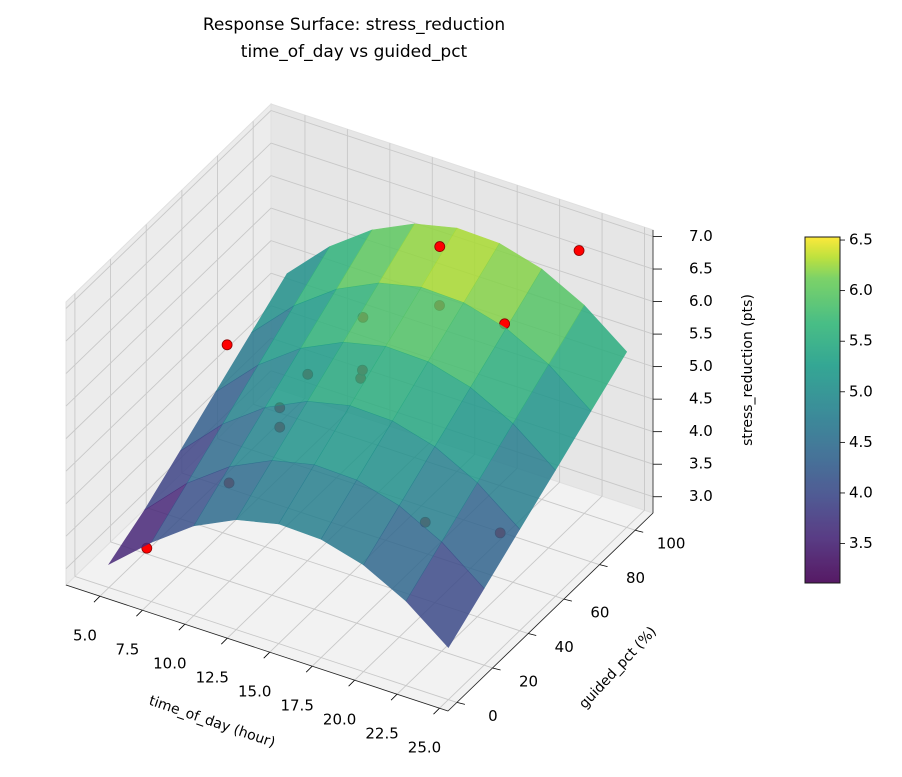 This screenshot has width=902, height=777. What do you see at coordinates (635, 578) in the screenshot?
I see `y-tick-label: 80` at bounding box center [635, 578].